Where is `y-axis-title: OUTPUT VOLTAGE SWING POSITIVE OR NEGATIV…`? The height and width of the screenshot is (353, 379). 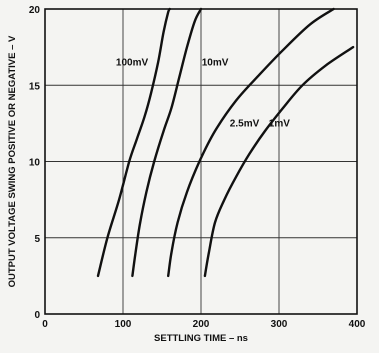 y-axis-title: OUTPUT VOLTAGE SWING POSITIVE OR NEGATIV… is located at coordinates (12, 161).